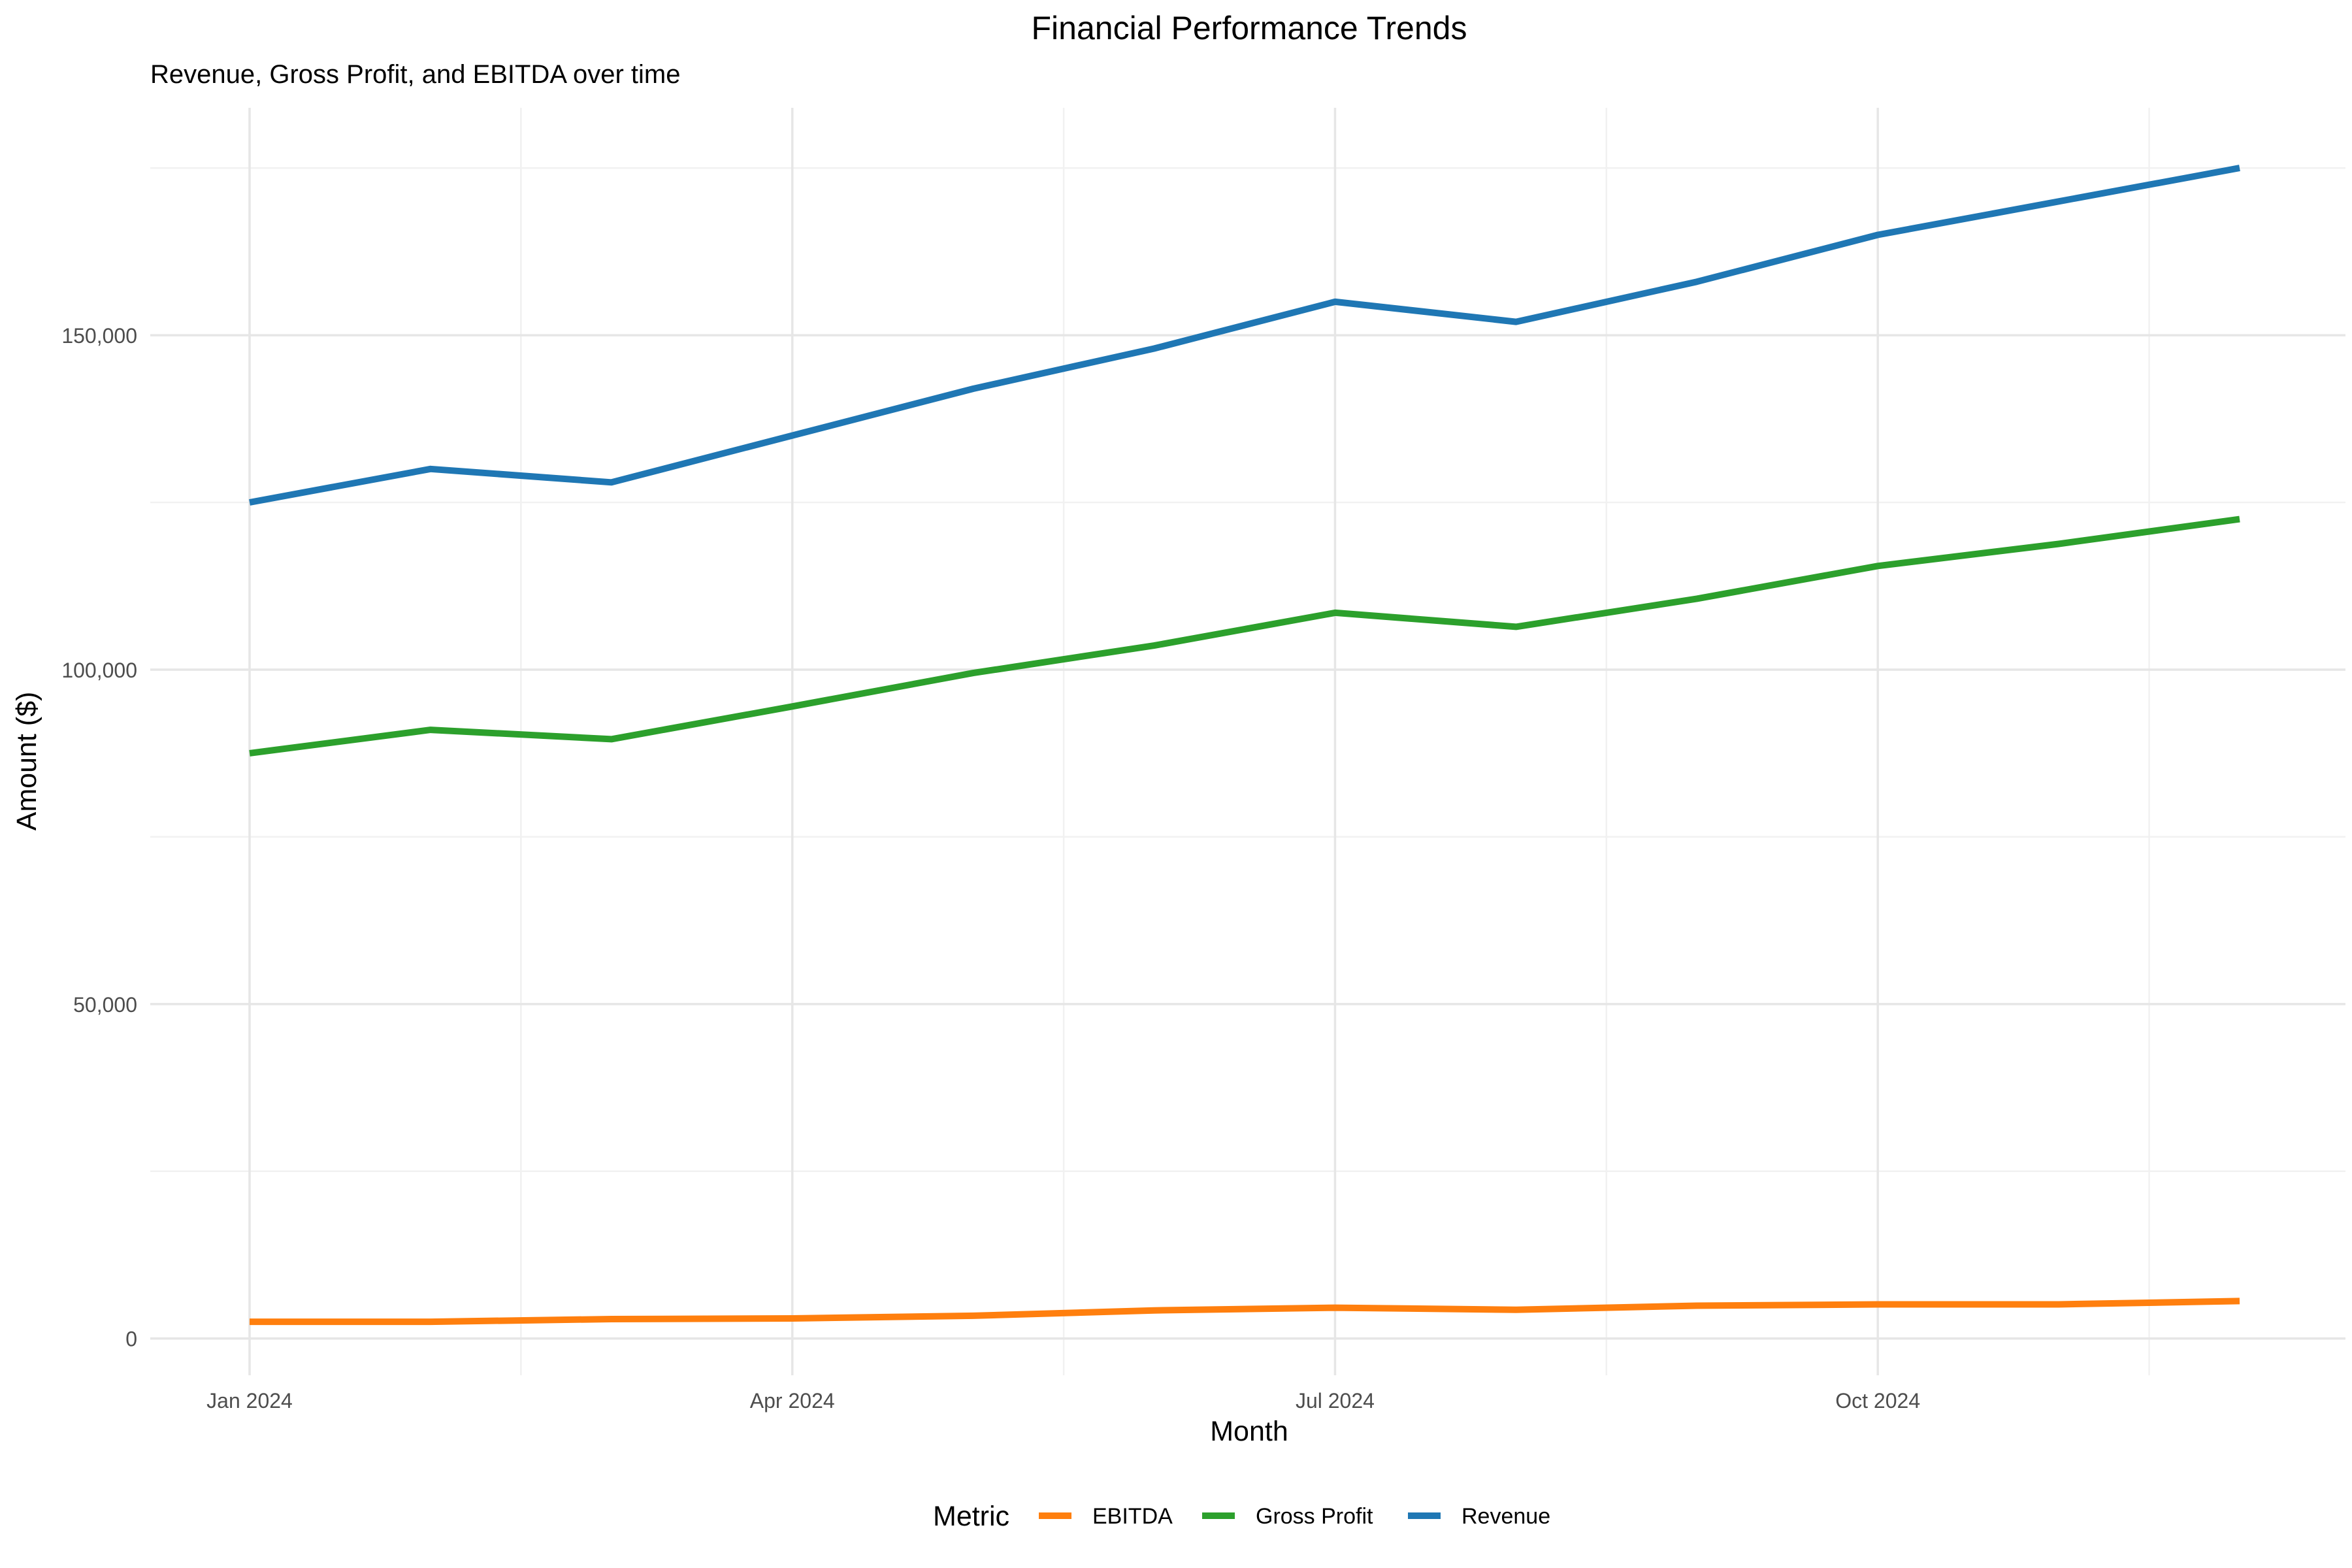  I want to click on x-axis-label: Month, so click(1249, 1431).